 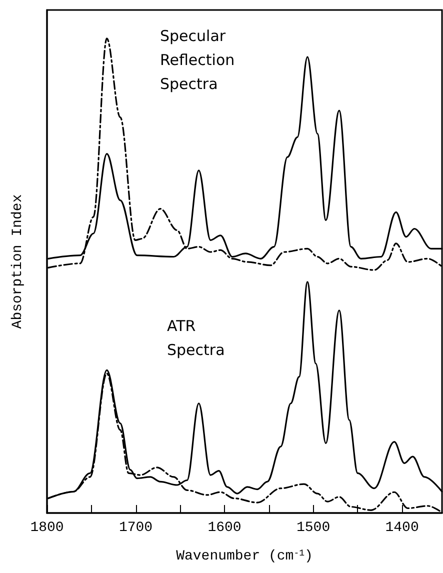 I want to click on x-tick-label: 1800, so click(x=47, y=528).